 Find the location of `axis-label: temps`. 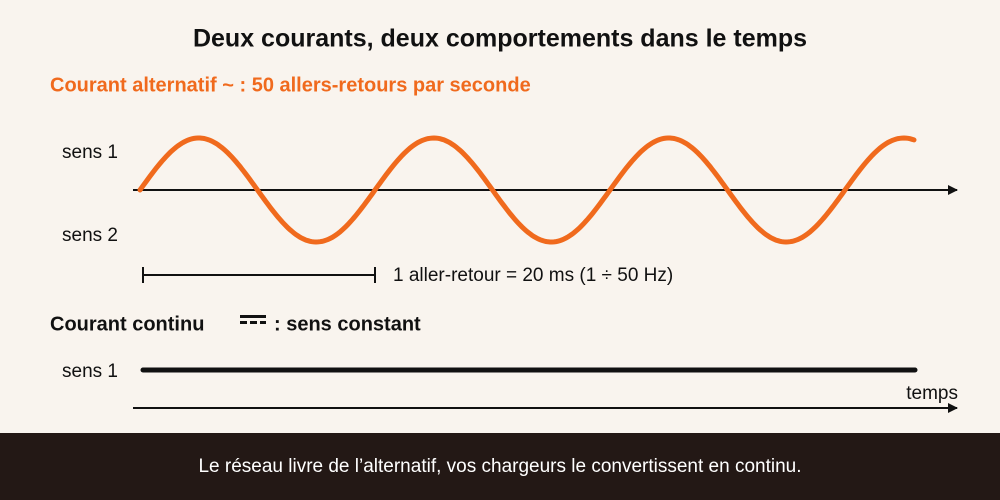

axis-label: temps is located at coordinates (932, 393).